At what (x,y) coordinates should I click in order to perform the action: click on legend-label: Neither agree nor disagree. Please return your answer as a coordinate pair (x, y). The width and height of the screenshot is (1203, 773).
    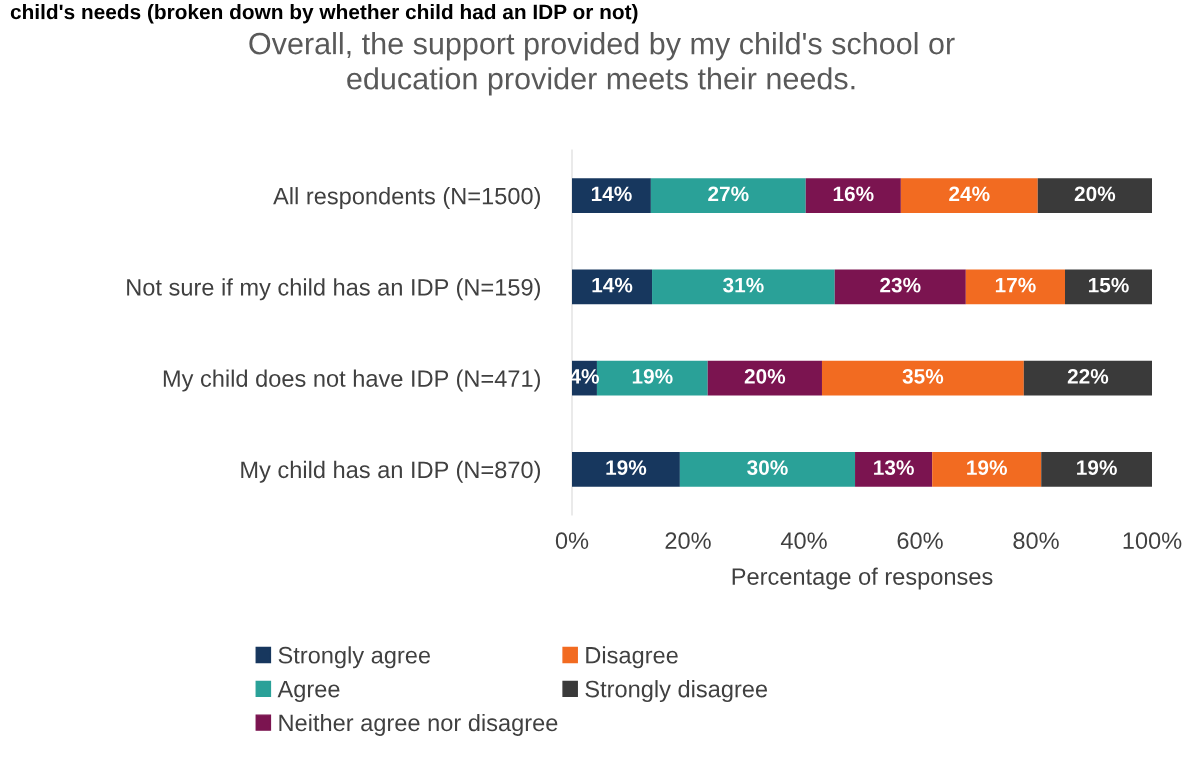
    Looking at the image, I should click on (418, 724).